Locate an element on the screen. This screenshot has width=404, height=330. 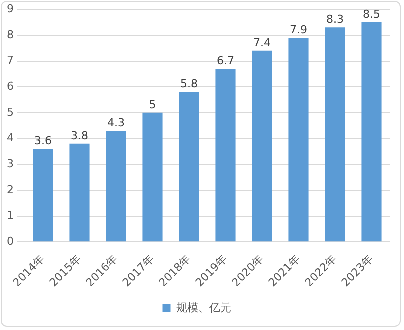
data-label: 7.9 is located at coordinates (299, 29).